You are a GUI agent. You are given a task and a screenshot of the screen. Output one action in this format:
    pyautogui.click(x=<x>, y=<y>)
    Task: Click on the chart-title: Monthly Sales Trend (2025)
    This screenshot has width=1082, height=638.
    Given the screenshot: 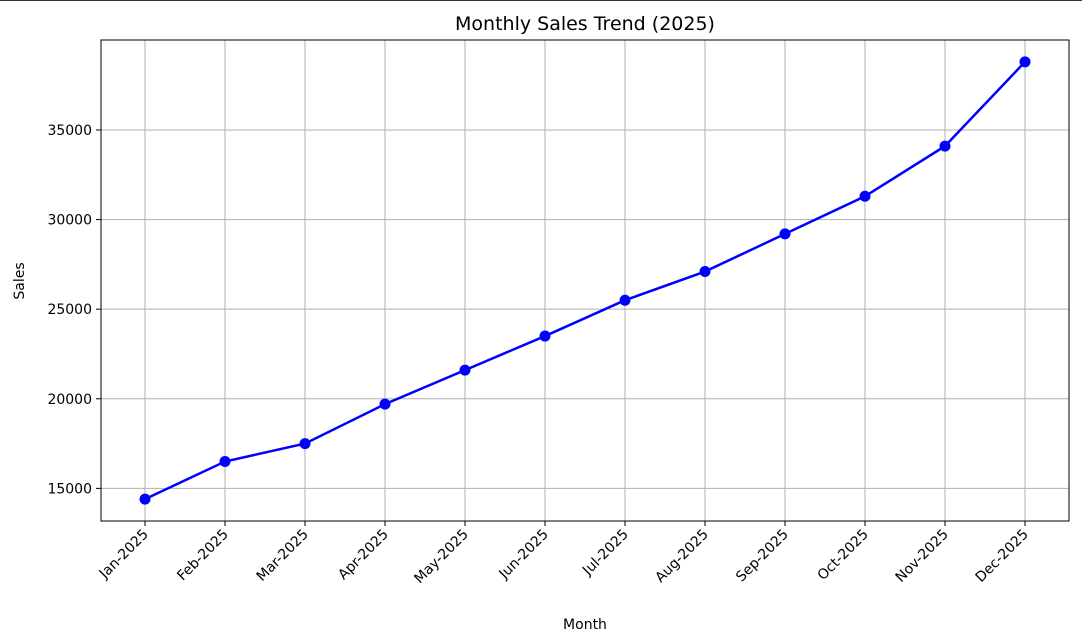 What is the action you would take?
    pyautogui.click(x=585, y=24)
    